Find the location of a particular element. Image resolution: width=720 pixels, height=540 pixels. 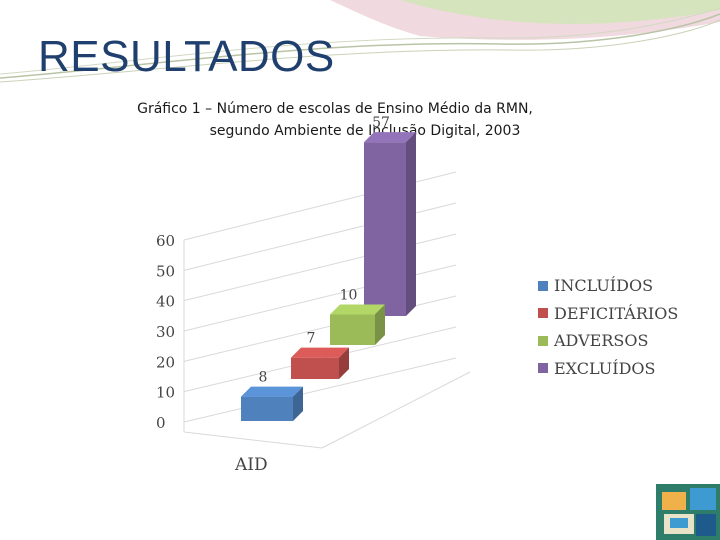

y-tick-label: 40 is located at coordinates (165, 302).